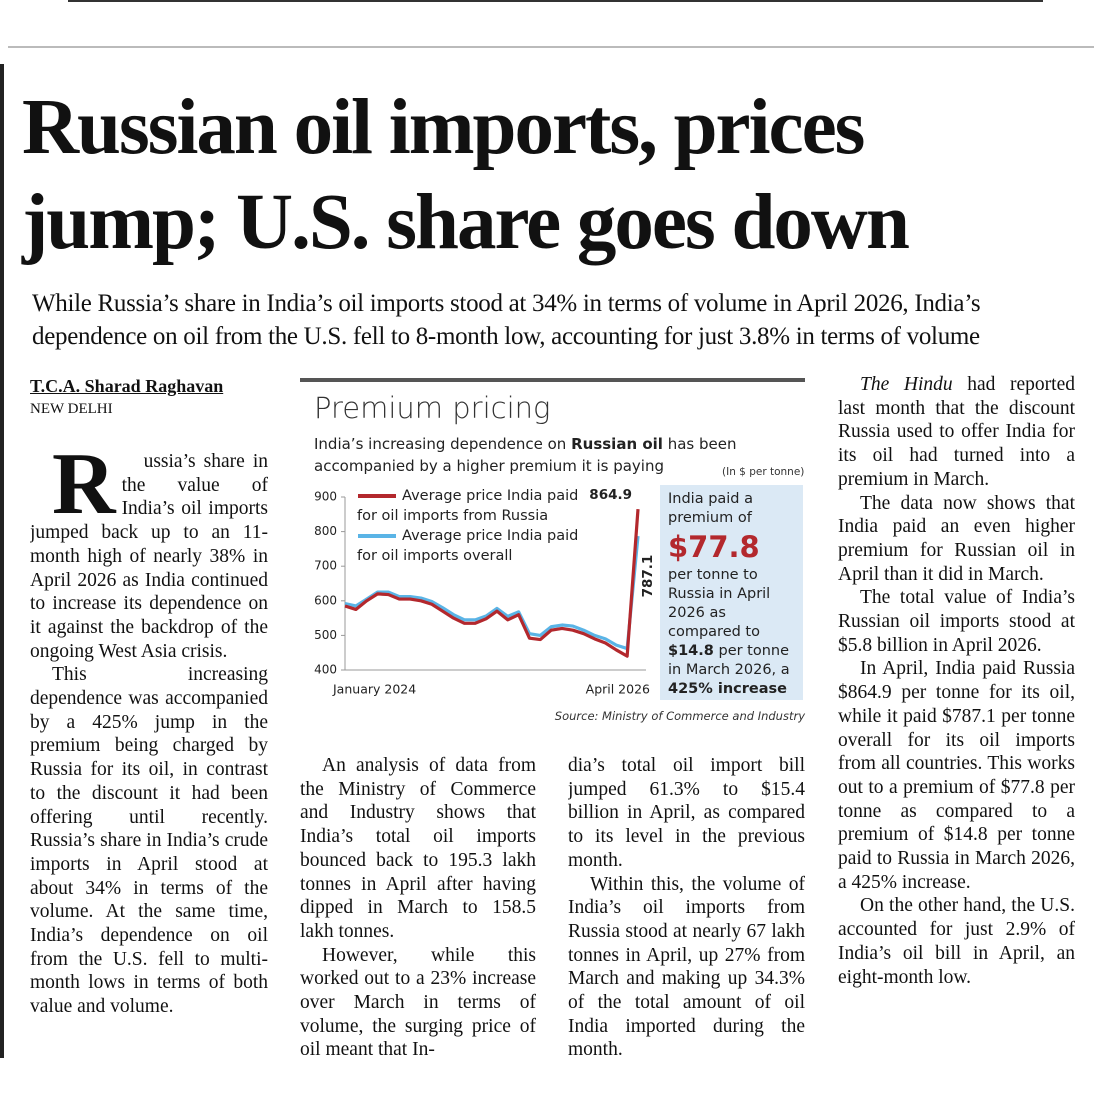  Describe the element at coordinates (374, 689) in the screenshot. I see `x-tick-label: January 2024` at that location.